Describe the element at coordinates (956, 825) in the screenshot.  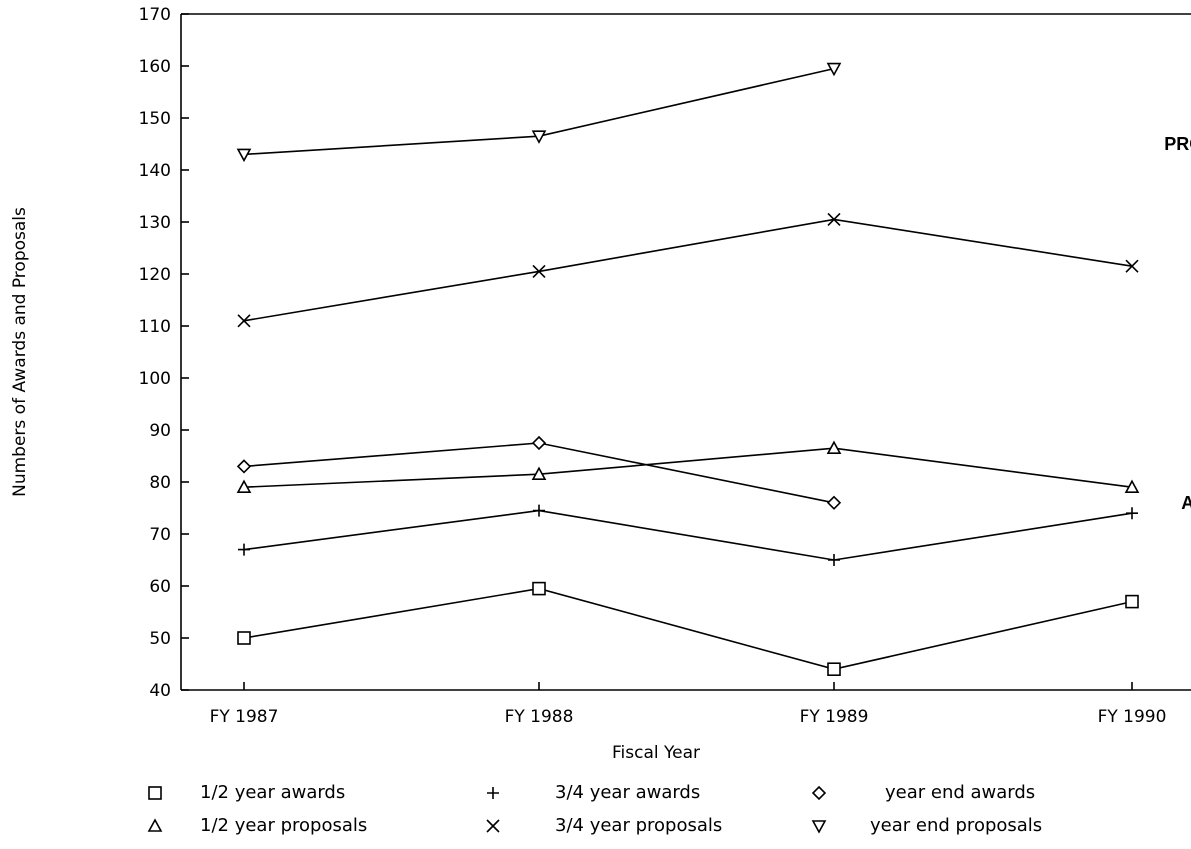
I see `legend-label: year end proposals` at that location.